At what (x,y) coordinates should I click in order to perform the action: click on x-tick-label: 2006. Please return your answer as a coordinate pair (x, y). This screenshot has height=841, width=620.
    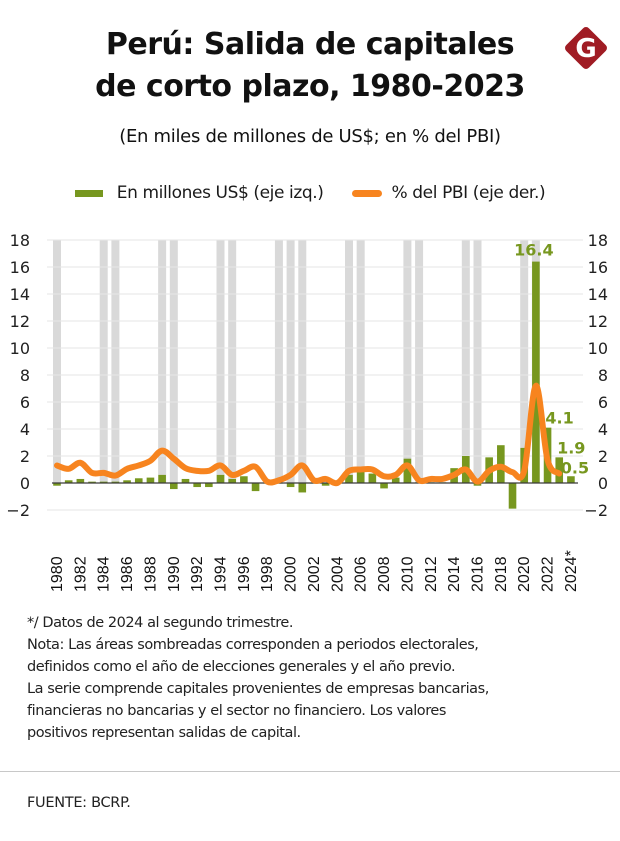
    Looking at the image, I should click on (361, 574).